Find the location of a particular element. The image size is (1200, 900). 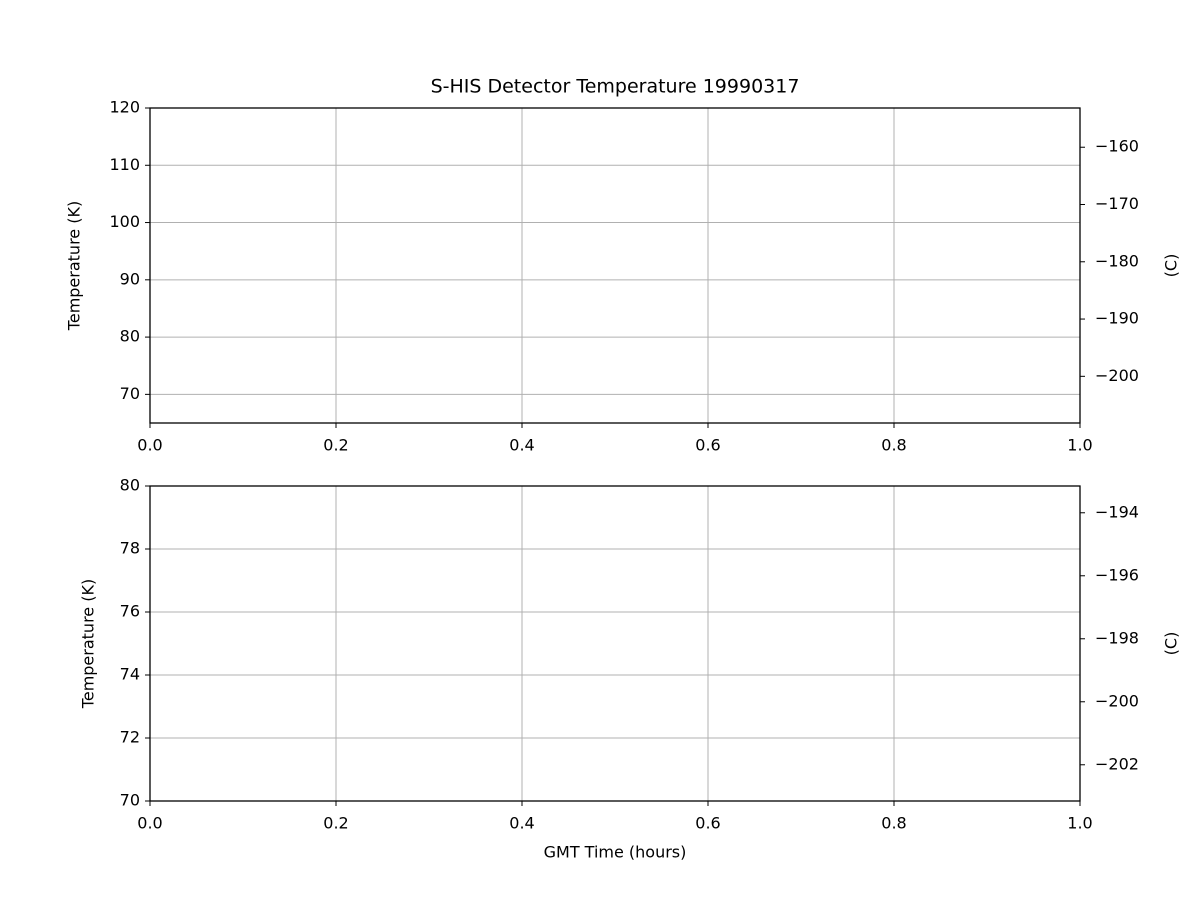

y-tick-label: 74 is located at coordinates (130, 674).